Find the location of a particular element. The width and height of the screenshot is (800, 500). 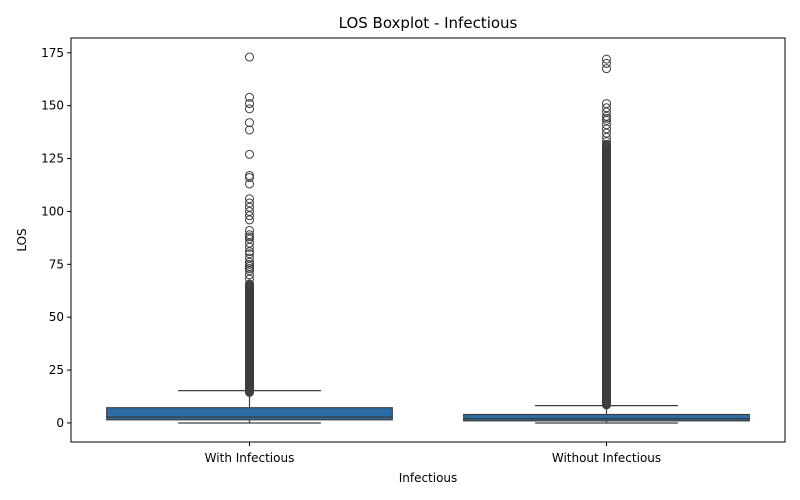

x-axis: With Infectious Without Infectious is located at coordinates (433, 453).